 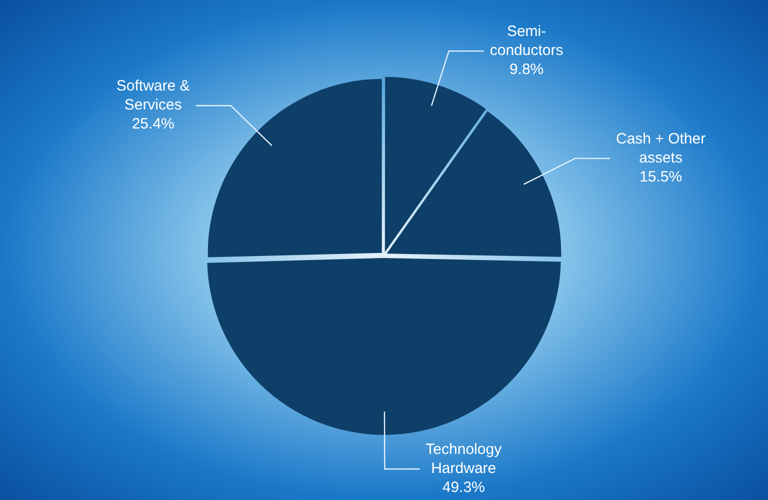 What do you see at coordinates (526, 69) in the screenshot?
I see `data-label: 9.8%` at bounding box center [526, 69].